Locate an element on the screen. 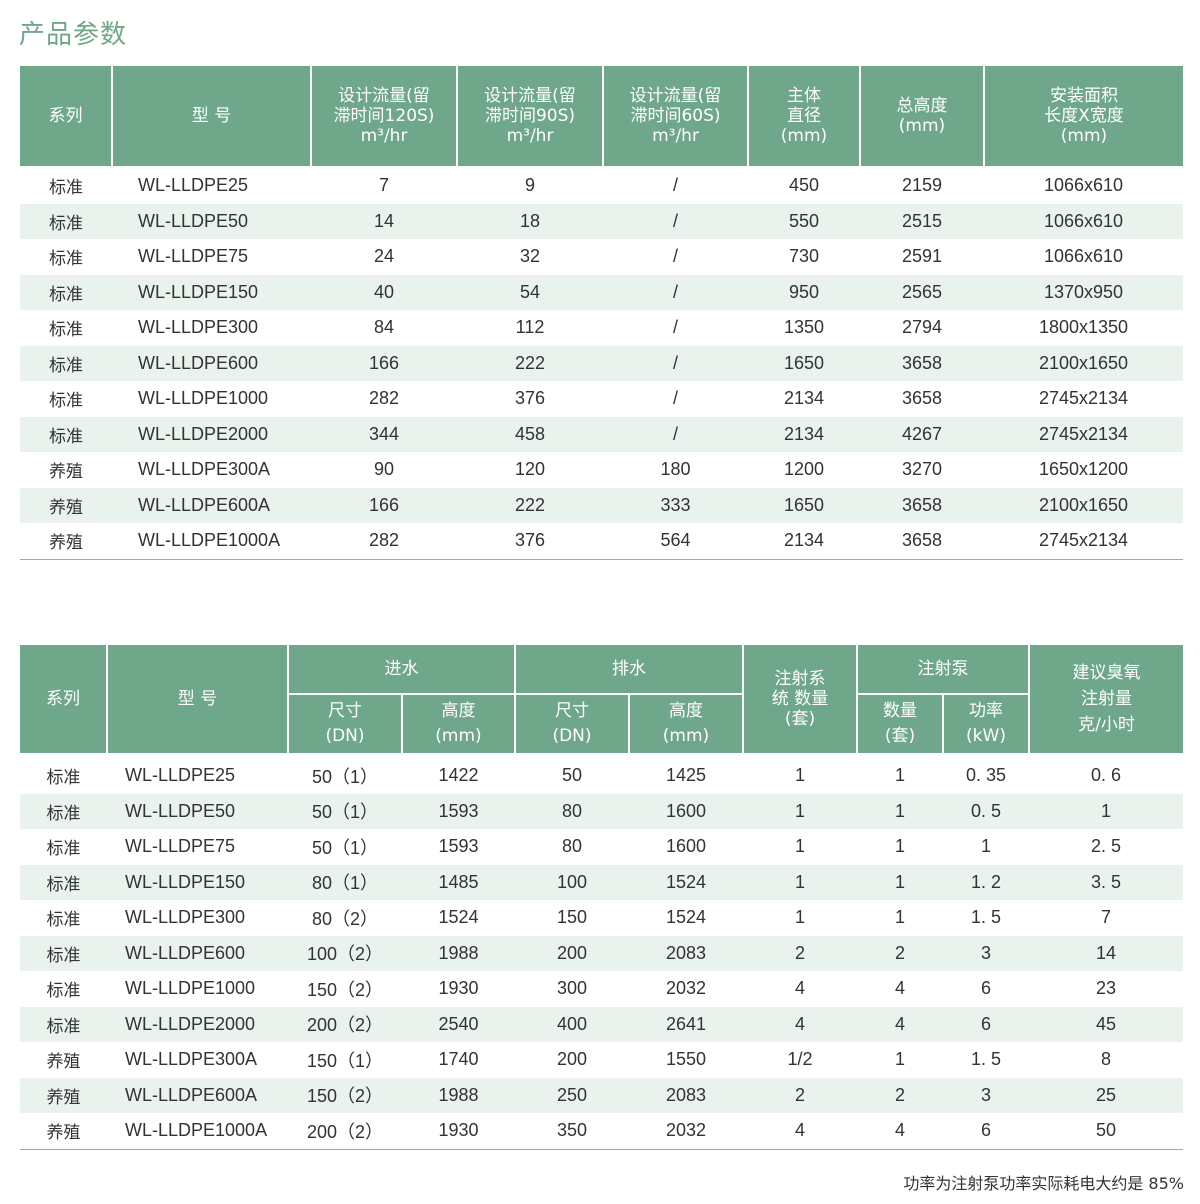 This screenshot has height=1204, width=1200. value-cell: 3270 is located at coordinates (922, 469).